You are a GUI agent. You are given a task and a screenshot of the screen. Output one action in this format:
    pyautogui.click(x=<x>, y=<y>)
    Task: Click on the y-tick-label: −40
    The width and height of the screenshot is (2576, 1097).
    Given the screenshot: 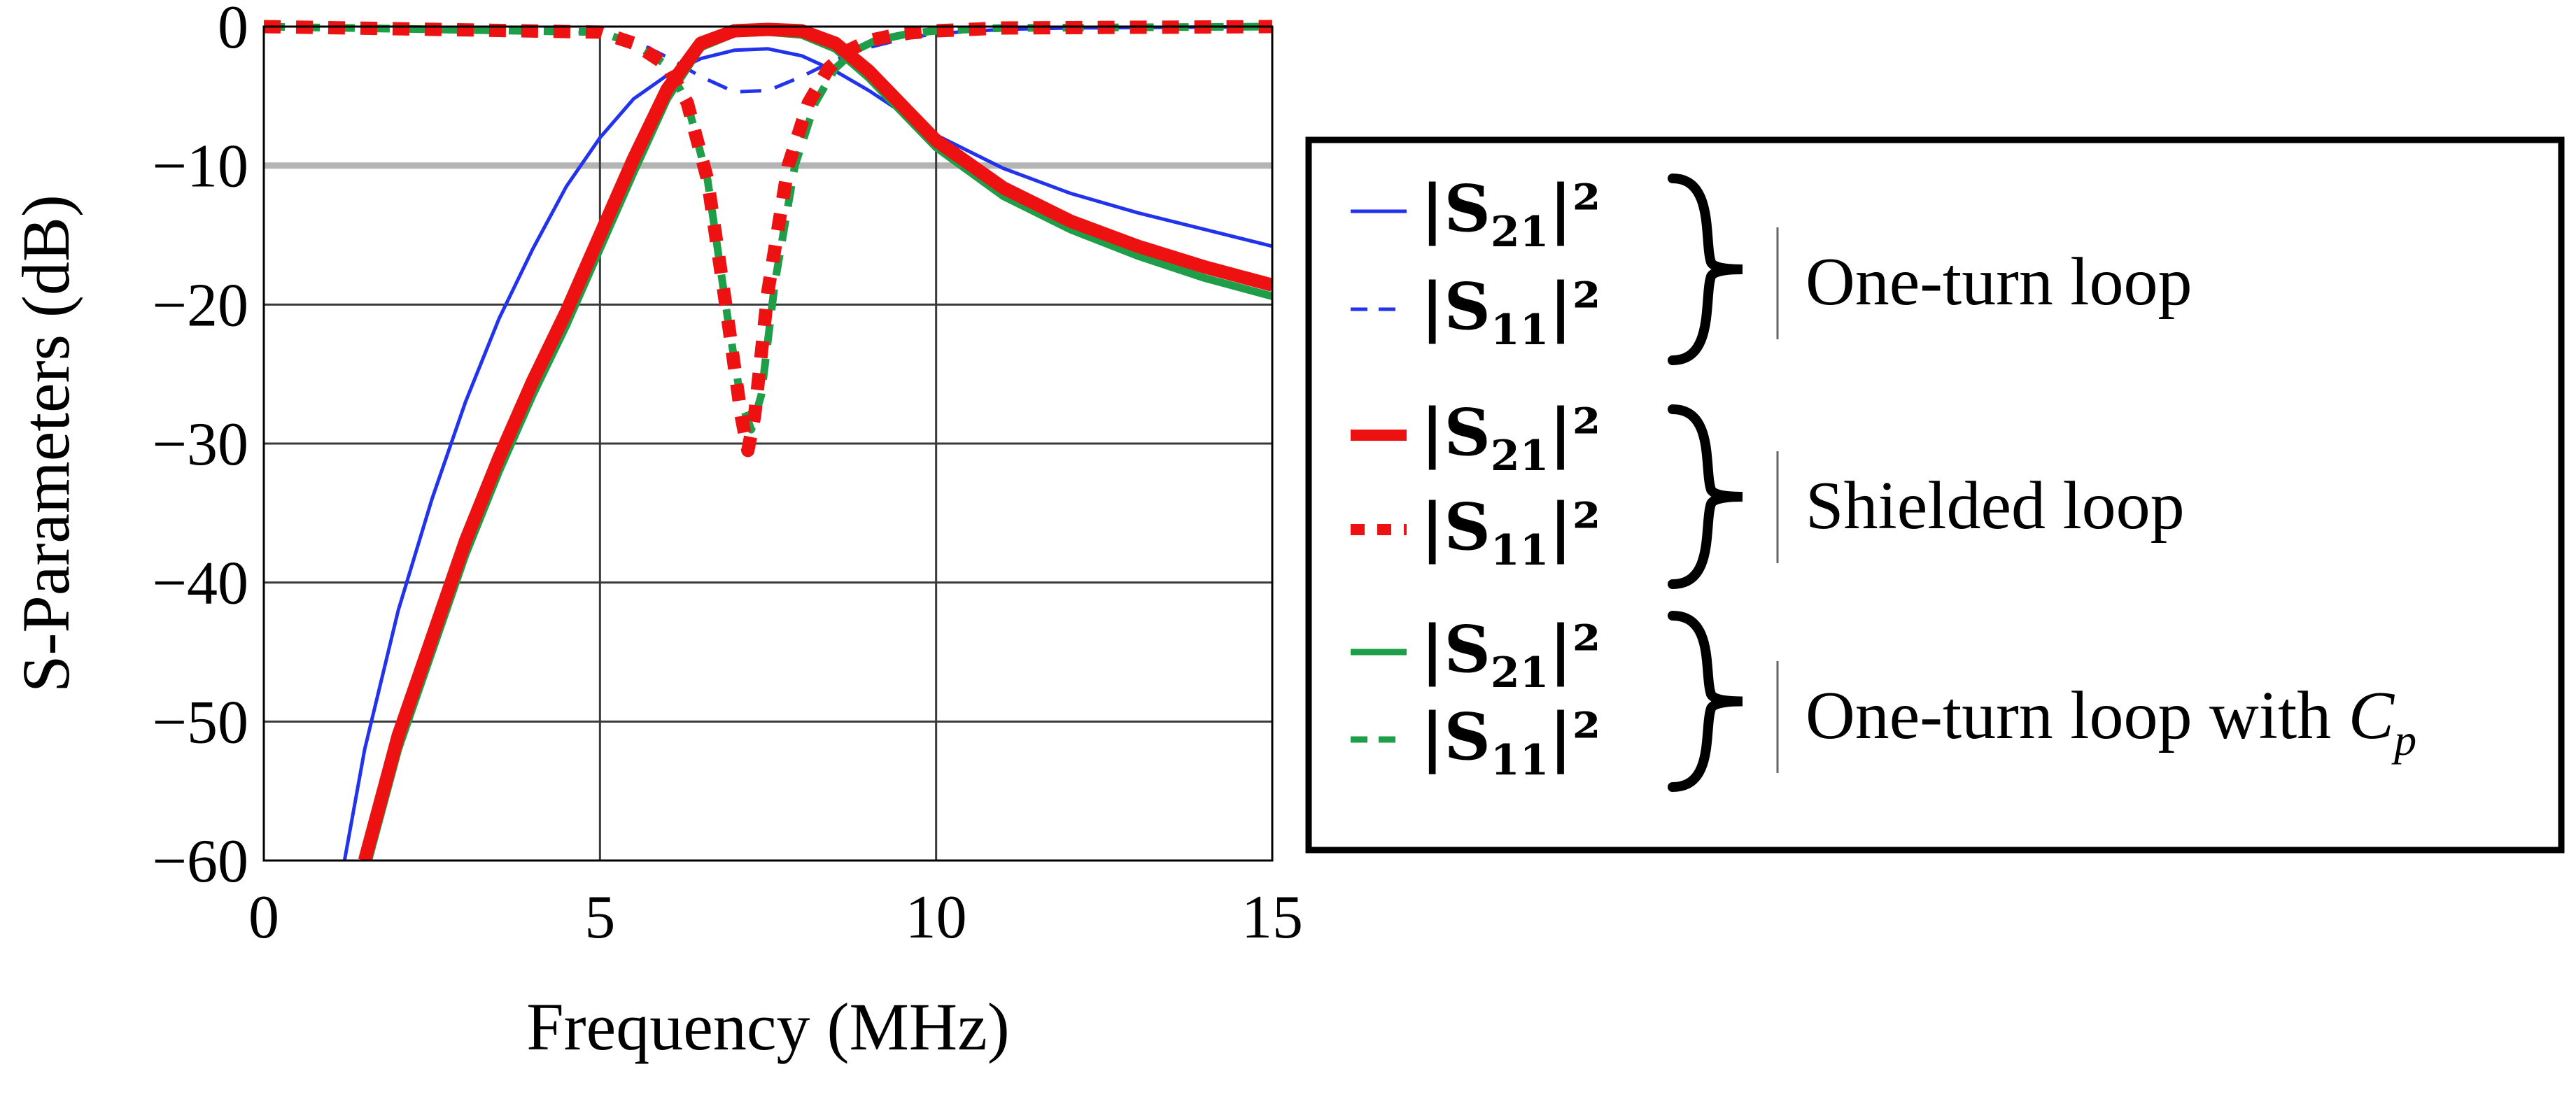 What is the action you would take?
    pyautogui.click(x=200, y=584)
    